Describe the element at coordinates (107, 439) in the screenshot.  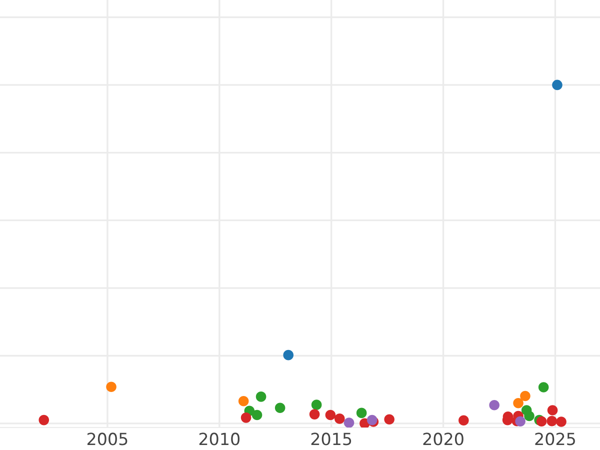
I see `x-tick-label: 2005` at that location.